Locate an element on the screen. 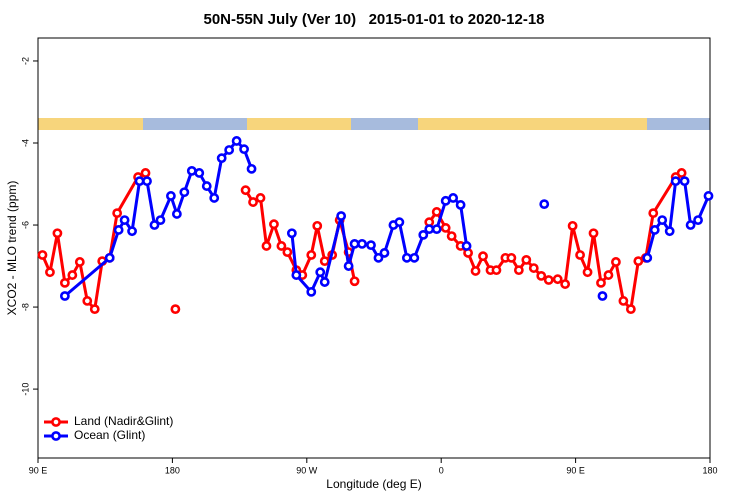 This screenshot has height=500, width=750. legend-label: Ocean (Glint) is located at coordinates (109, 435).